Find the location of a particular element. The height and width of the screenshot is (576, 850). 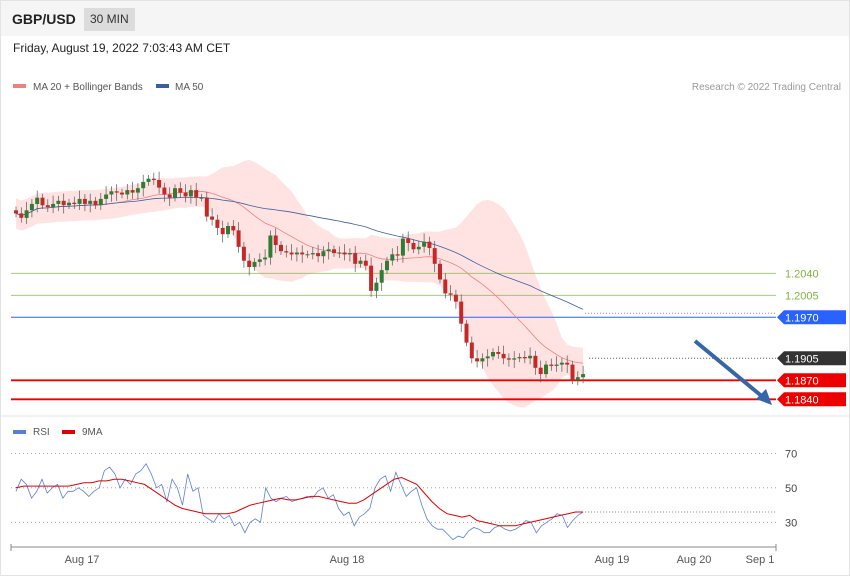

timestamp: Friday, August 19, 2022 7:03:43 AM CET is located at coordinates (122, 48).